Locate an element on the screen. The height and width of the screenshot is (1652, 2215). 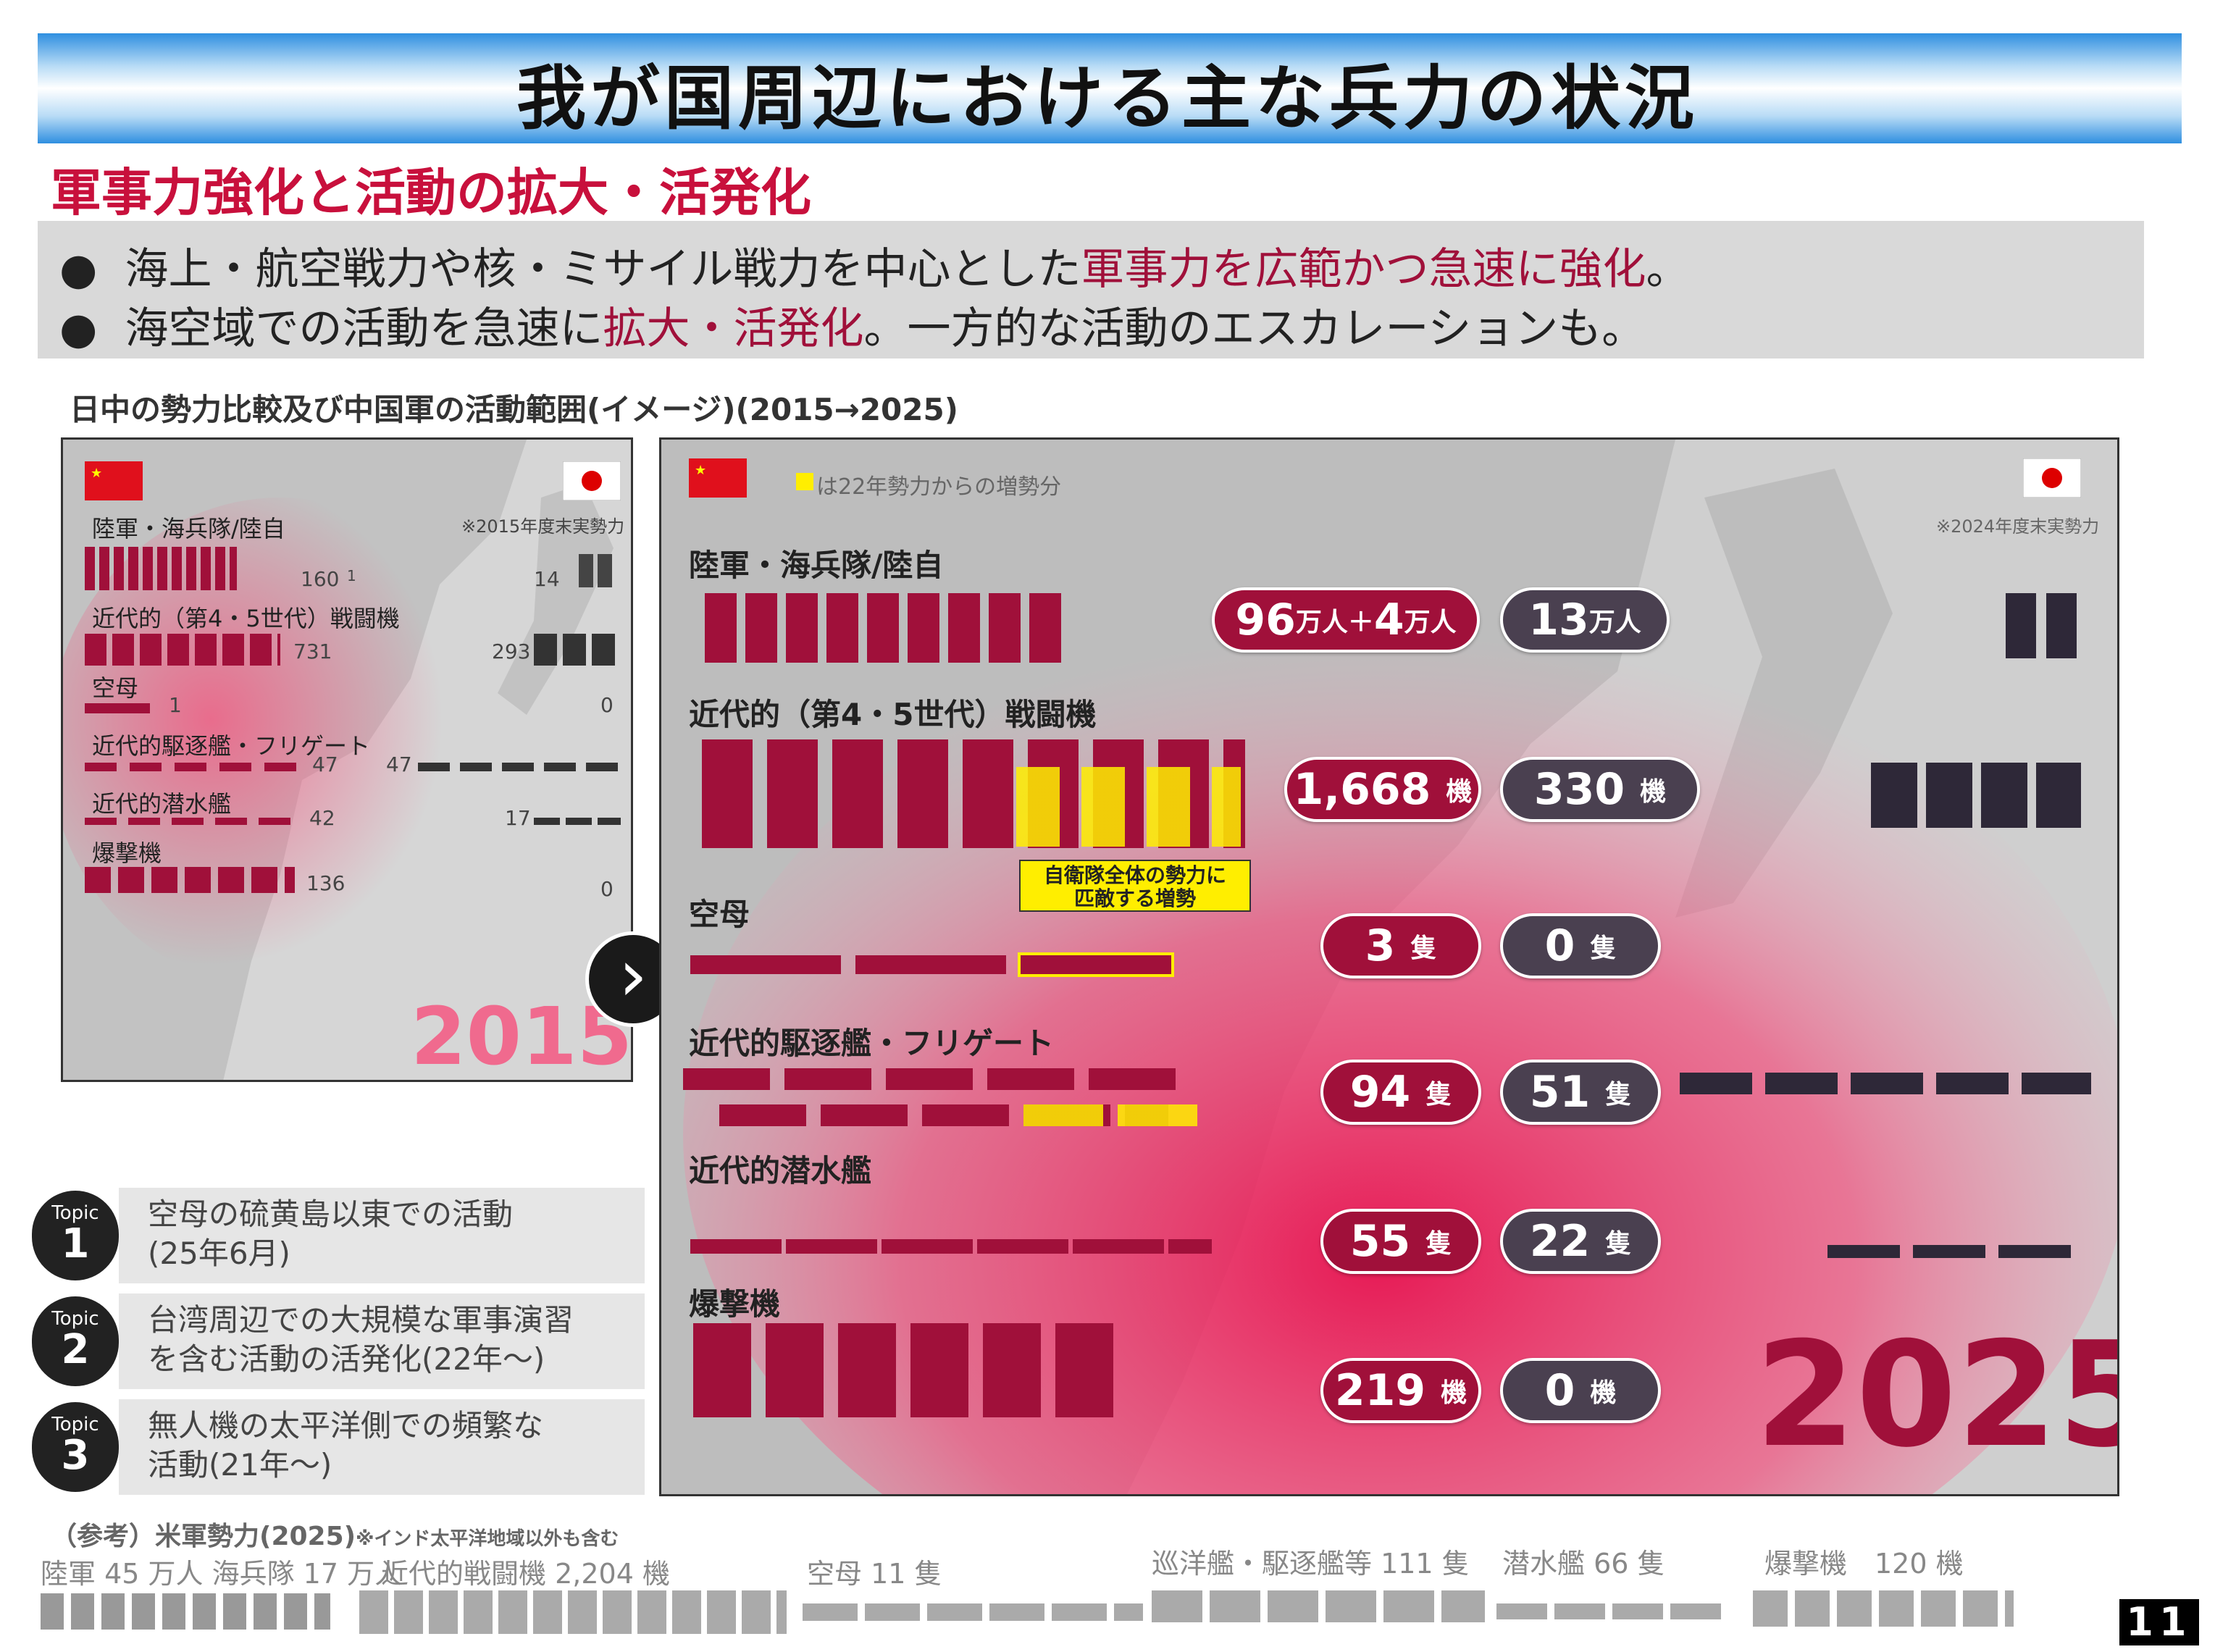
row-label-submarine-2015: 近代的潜水艦 is located at coordinates (162, 804).